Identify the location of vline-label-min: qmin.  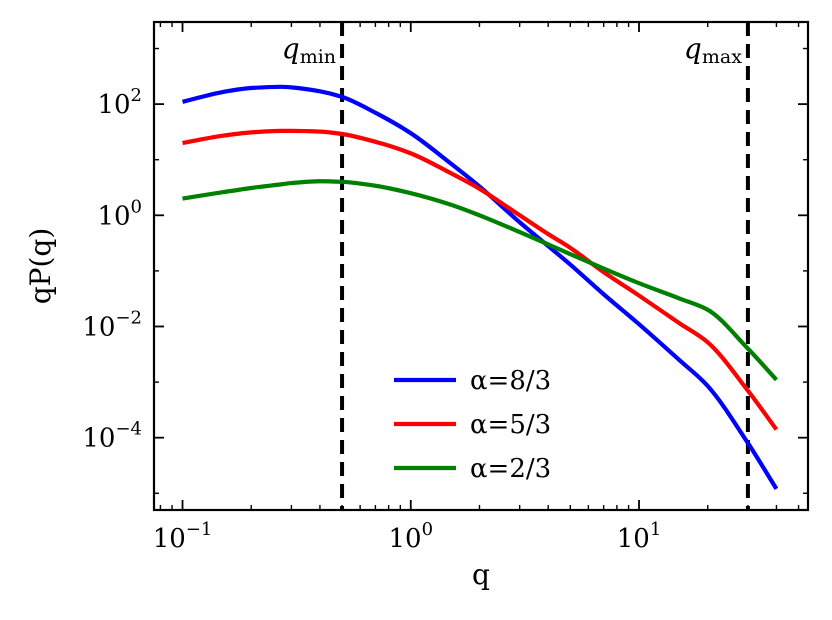
(309, 50).